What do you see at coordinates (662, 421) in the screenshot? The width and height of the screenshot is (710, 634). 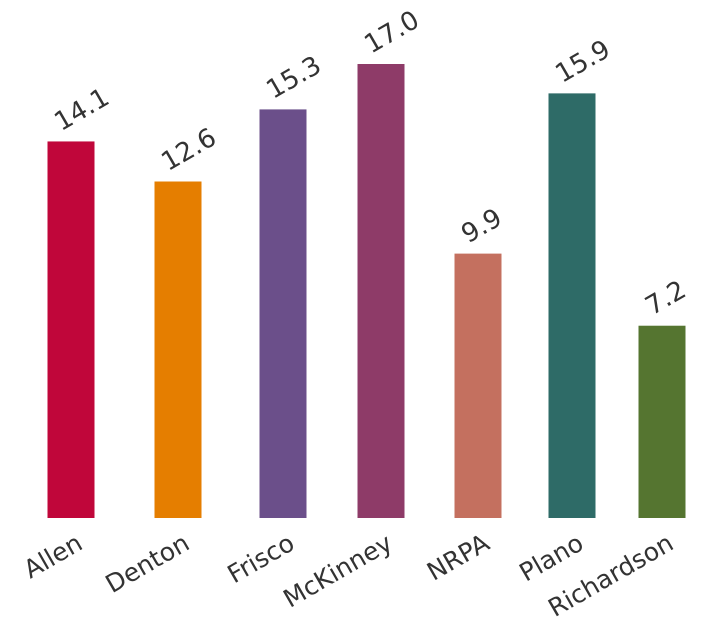 I see `bar-richardson` at bounding box center [662, 421].